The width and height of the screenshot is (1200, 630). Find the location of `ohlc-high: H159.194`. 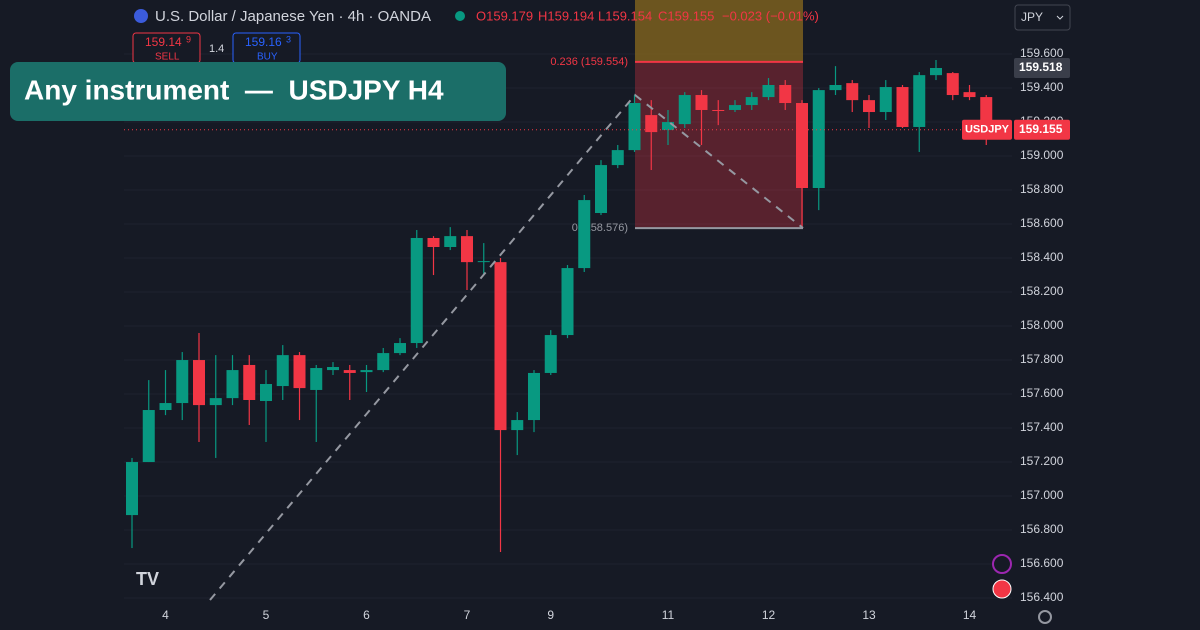

ohlc-high: H159.194 is located at coordinates (566, 15).